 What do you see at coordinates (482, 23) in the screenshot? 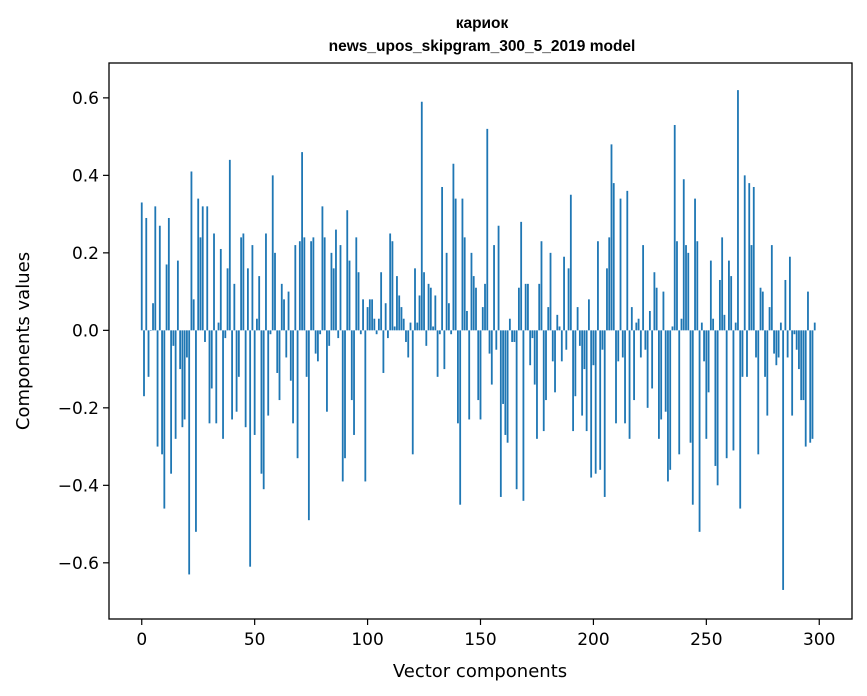
I see `chart-title-line-1: кариок` at bounding box center [482, 23].